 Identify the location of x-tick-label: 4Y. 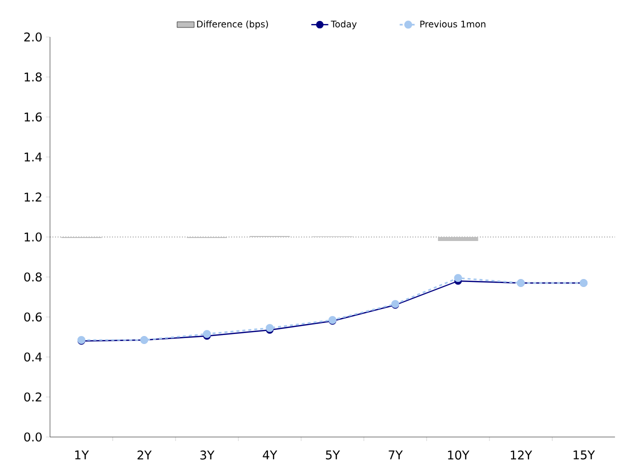
(270, 455).